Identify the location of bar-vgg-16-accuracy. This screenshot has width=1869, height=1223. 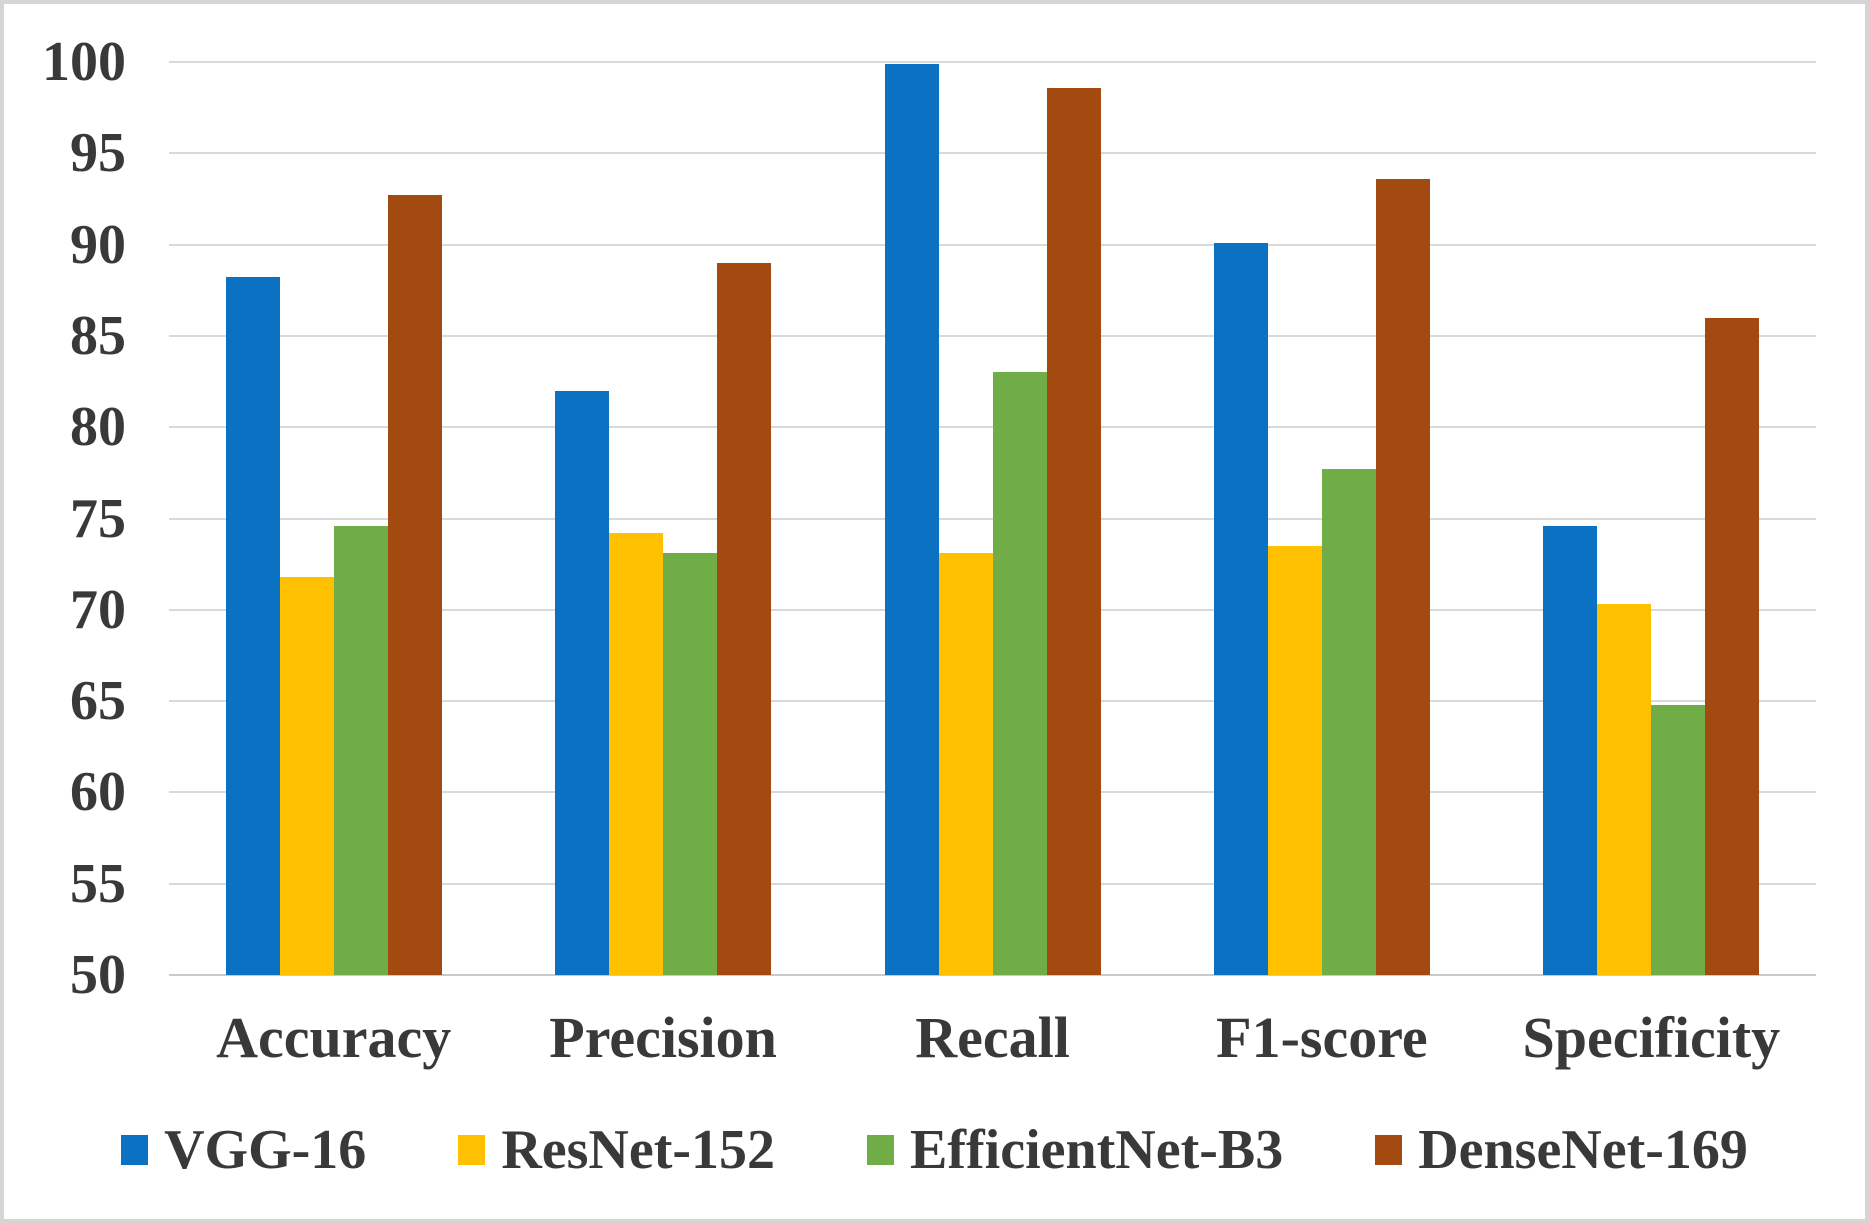
(252, 626).